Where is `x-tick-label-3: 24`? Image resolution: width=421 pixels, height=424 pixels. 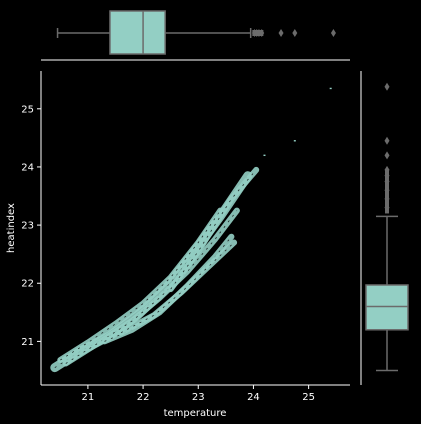
x-tick-label-3: 24 is located at coordinates (253, 397).